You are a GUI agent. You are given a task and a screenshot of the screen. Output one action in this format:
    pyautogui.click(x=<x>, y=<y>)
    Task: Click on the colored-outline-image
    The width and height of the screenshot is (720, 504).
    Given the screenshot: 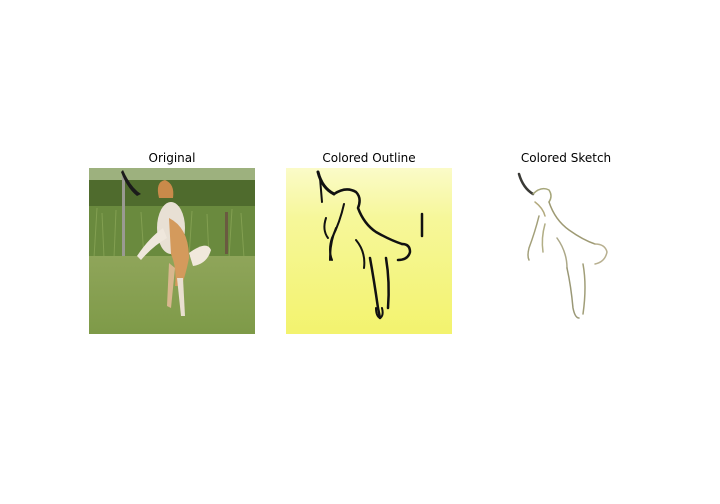 What is the action you would take?
    pyautogui.click(x=369, y=251)
    